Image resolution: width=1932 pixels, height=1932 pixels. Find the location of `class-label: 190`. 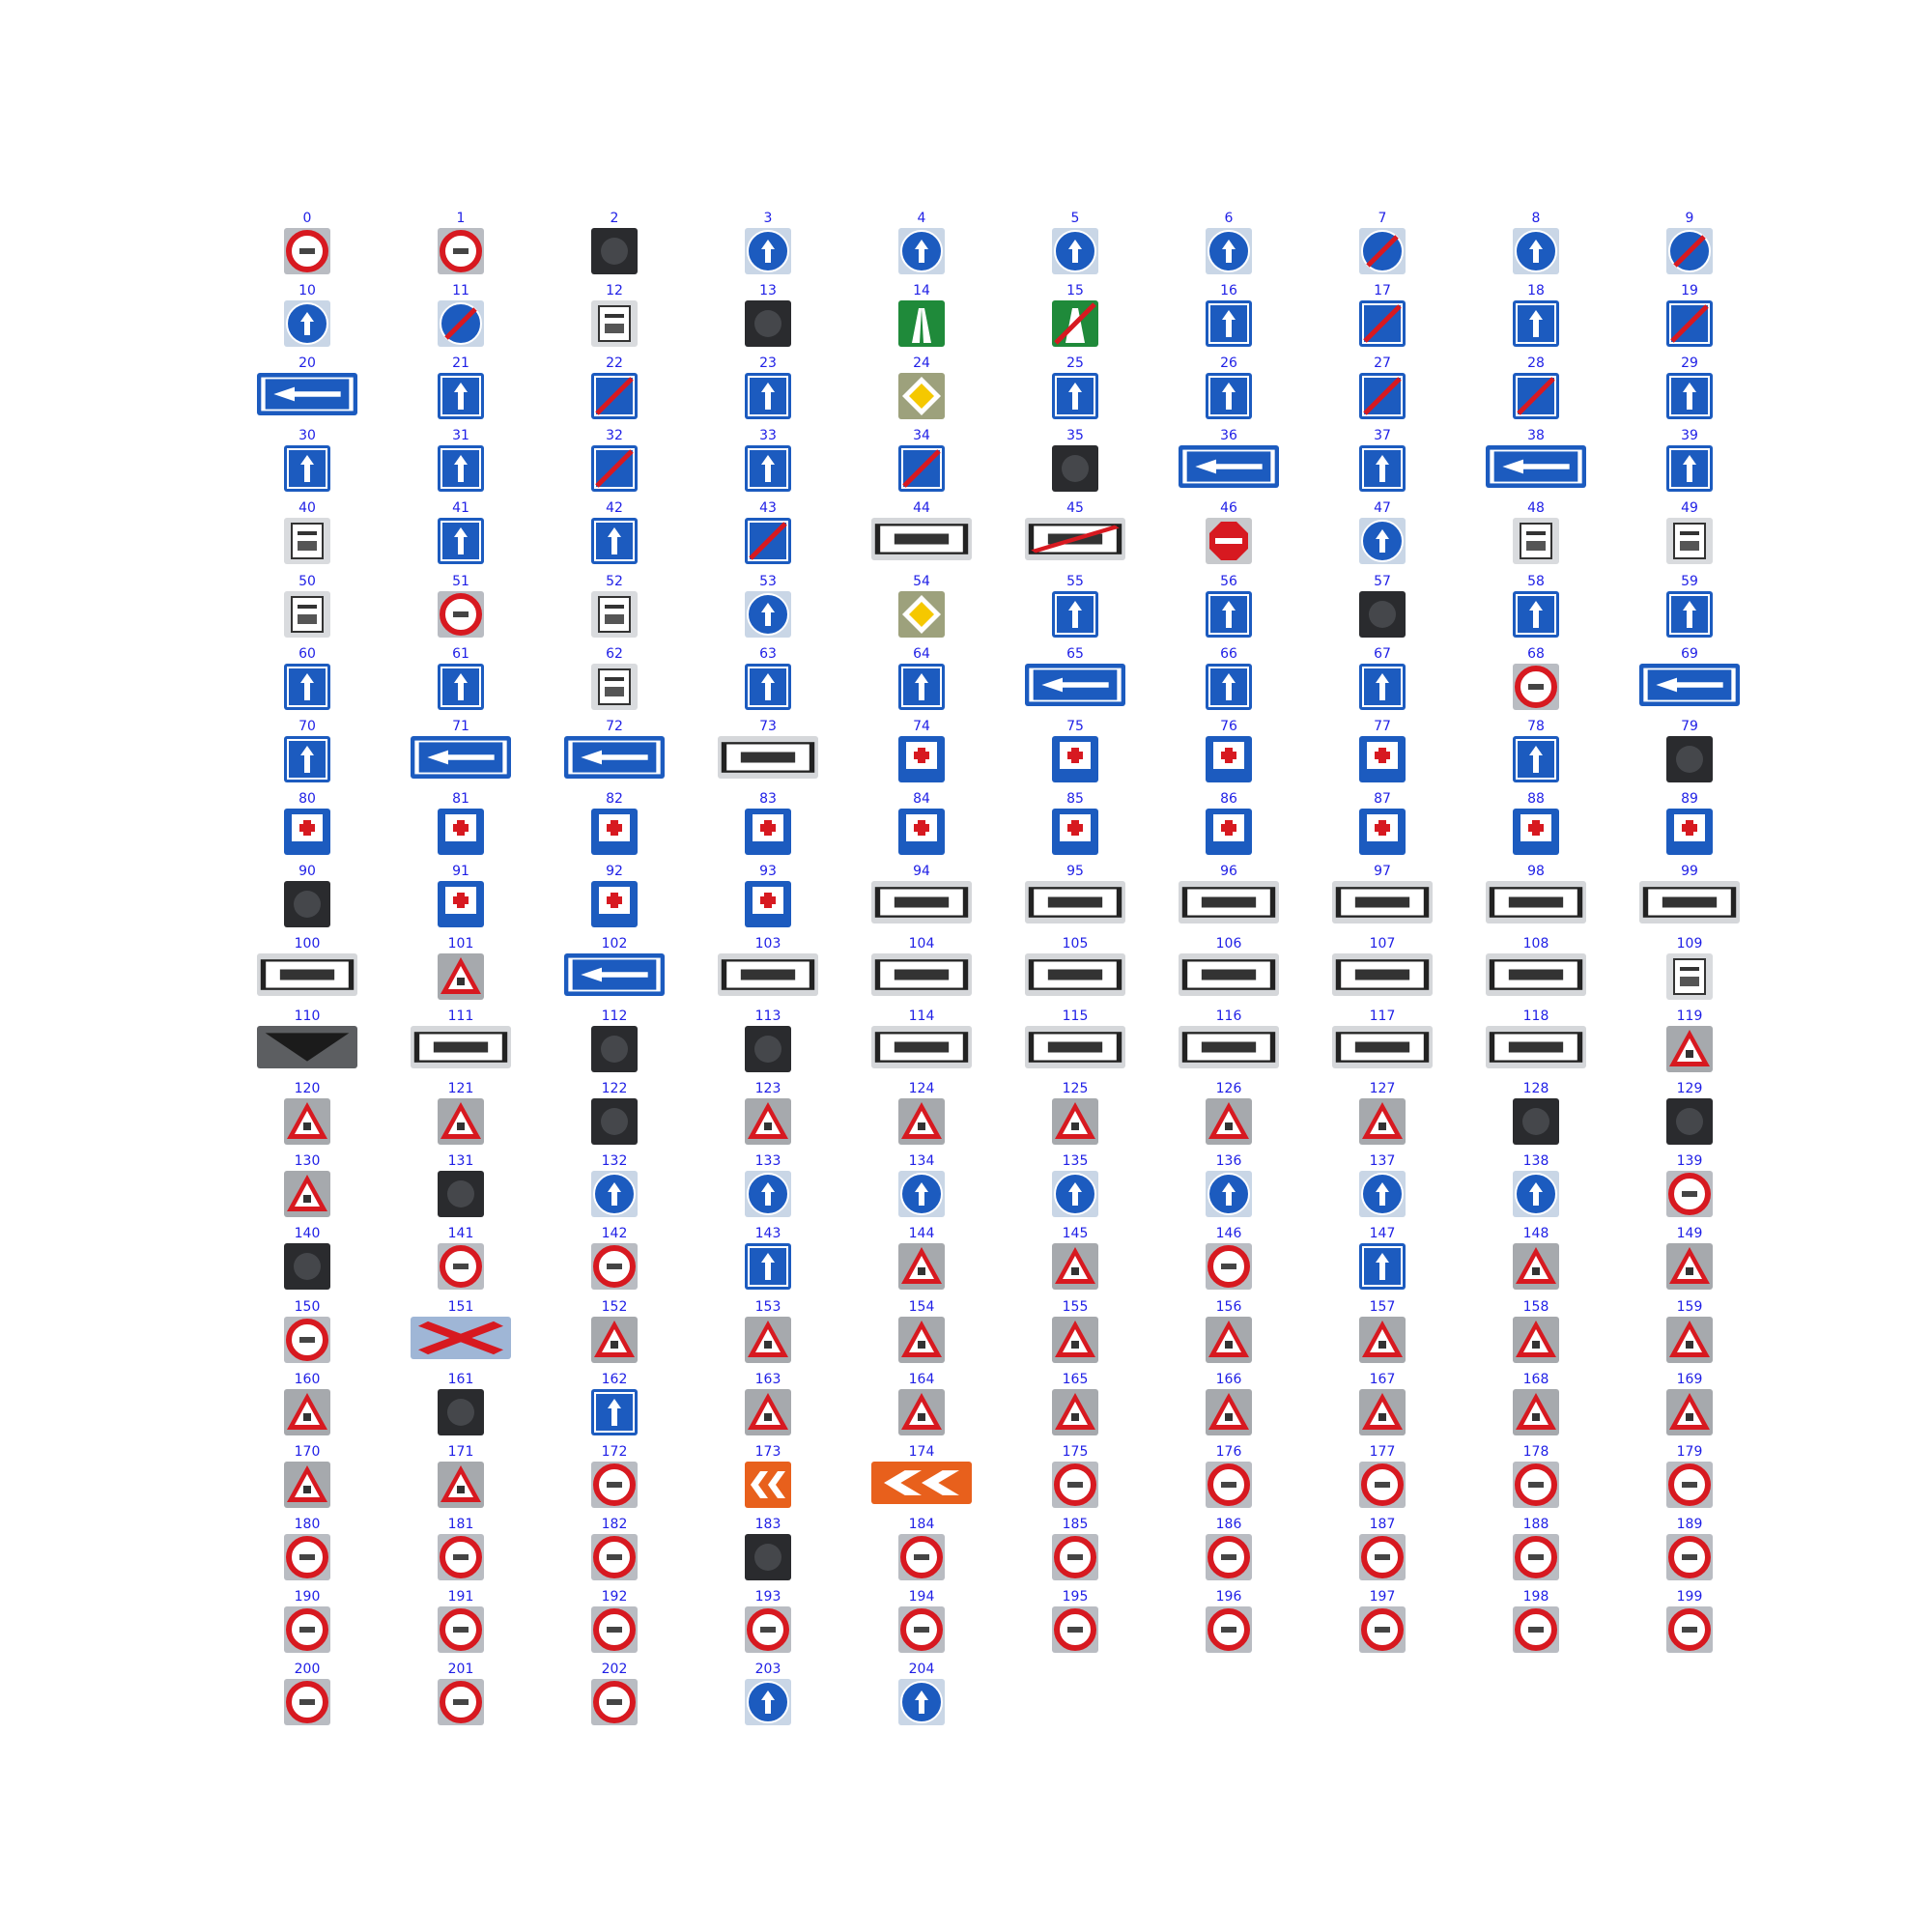

class-label: 190 is located at coordinates (307, 1596).